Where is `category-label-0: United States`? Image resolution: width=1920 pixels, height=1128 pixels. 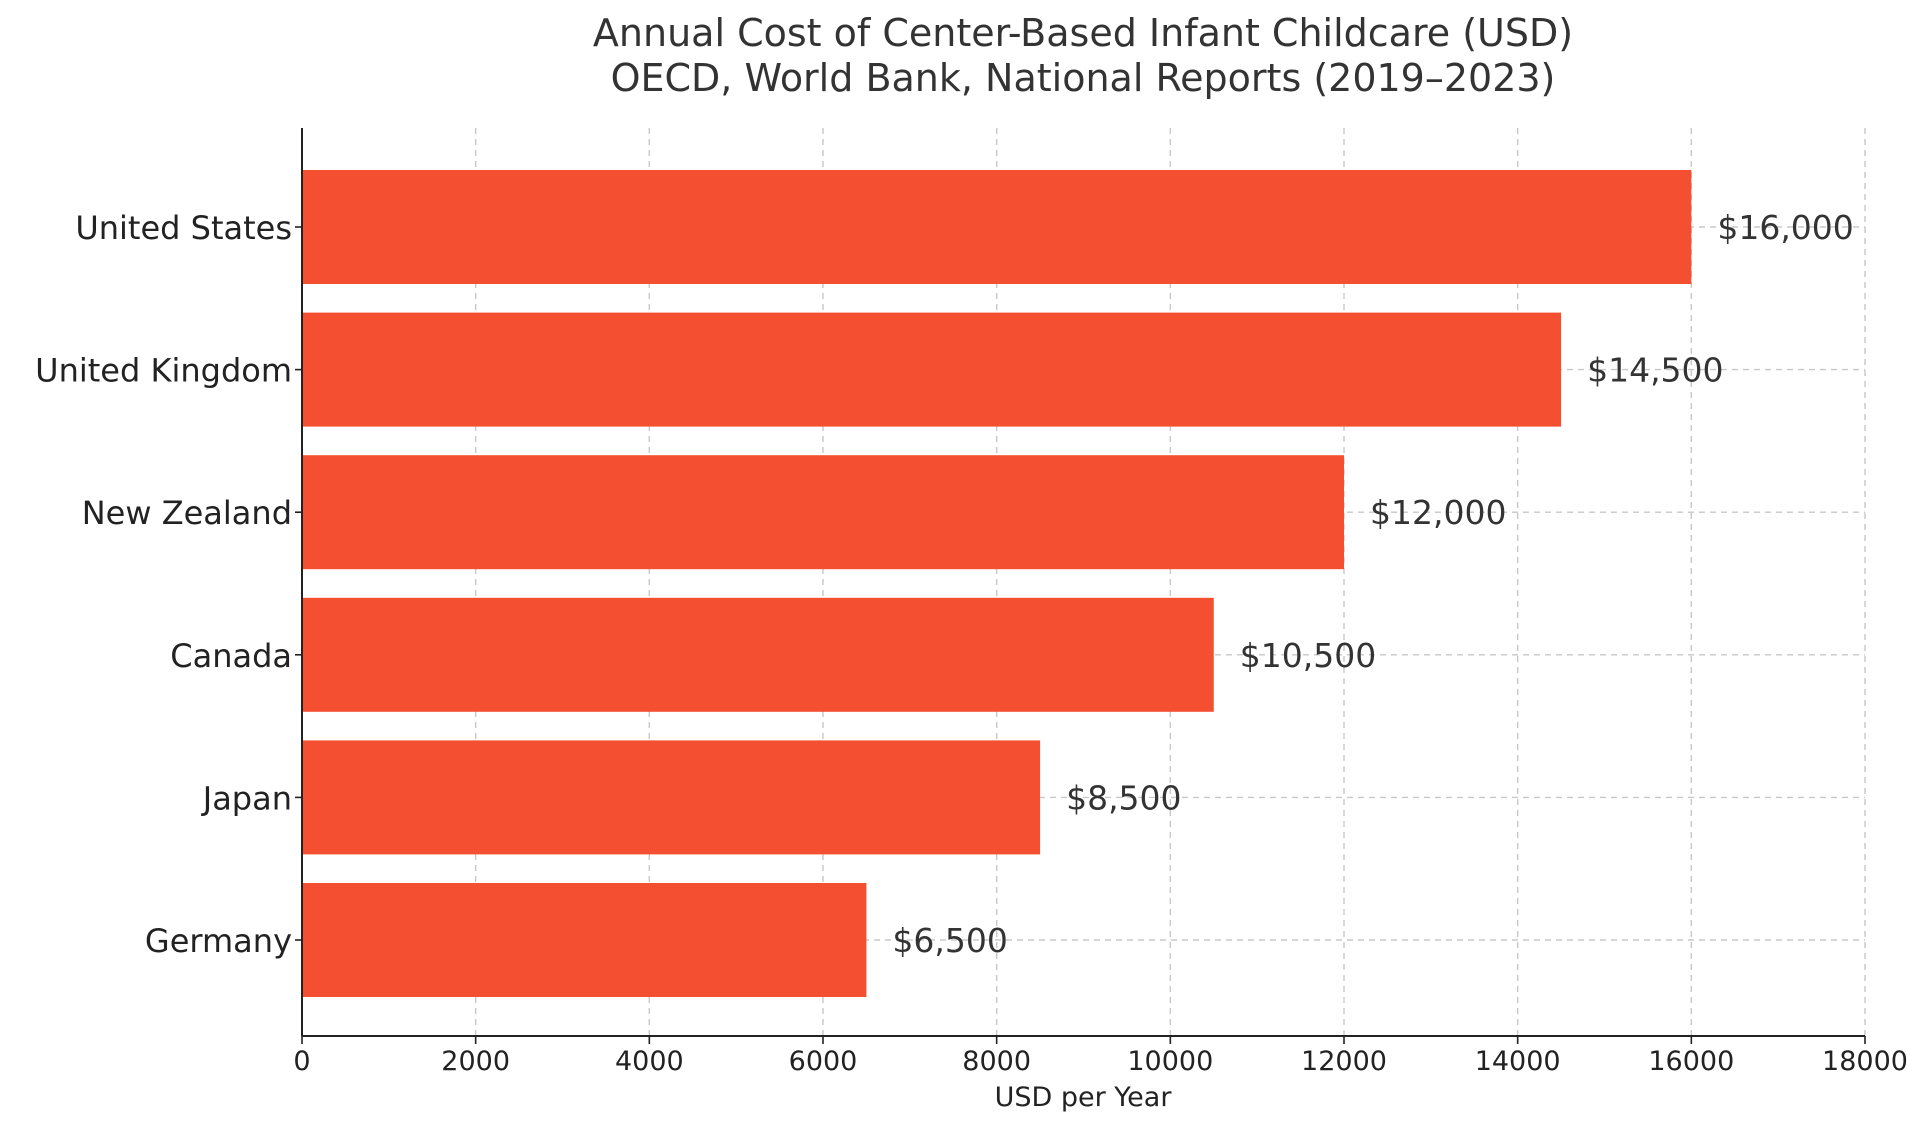
category-label-0: United States is located at coordinates (183, 228).